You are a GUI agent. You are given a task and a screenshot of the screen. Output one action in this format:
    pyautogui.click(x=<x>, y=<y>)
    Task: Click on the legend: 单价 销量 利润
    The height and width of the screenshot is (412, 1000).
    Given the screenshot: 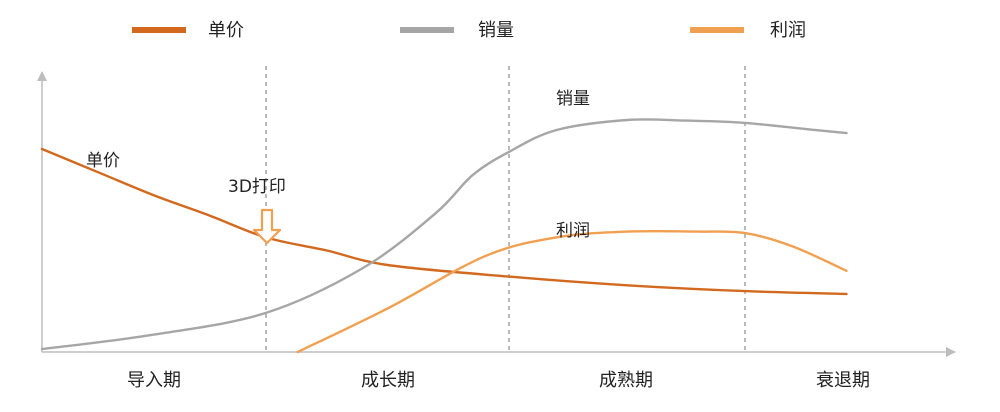 What is the action you would take?
    pyautogui.click(x=469, y=30)
    